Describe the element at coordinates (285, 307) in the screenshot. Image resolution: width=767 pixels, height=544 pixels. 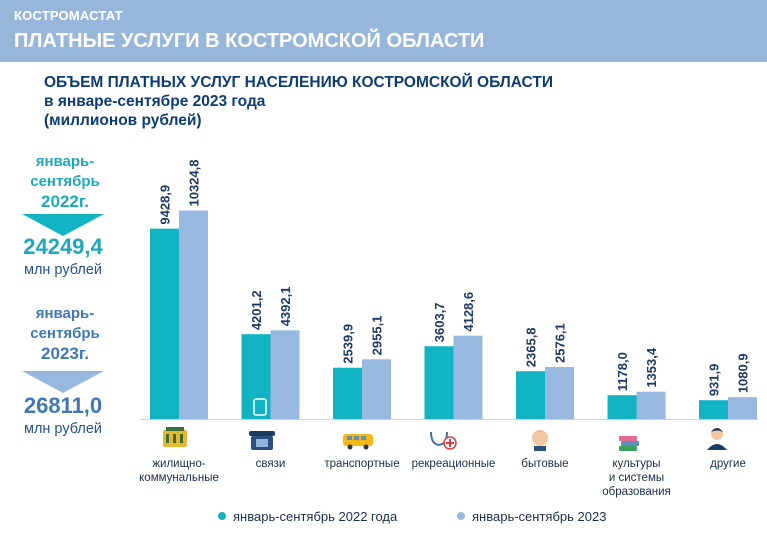
I see `data-label: 4392,1` at that location.